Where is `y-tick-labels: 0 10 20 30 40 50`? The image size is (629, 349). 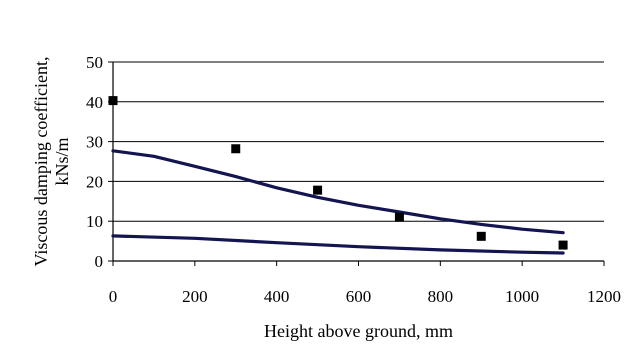
y-tick-labels: 0 10 20 30 40 50 is located at coordinates (94, 162).